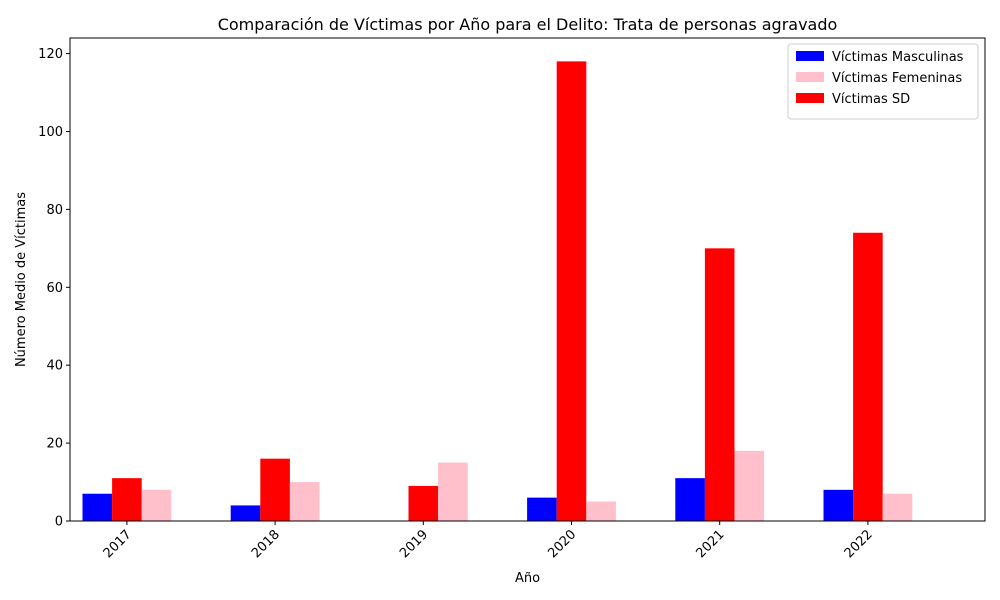  What do you see at coordinates (245, 513) in the screenshot?
I see `bar-victimas-masculinas-2018` at bounding box center [245, 513].